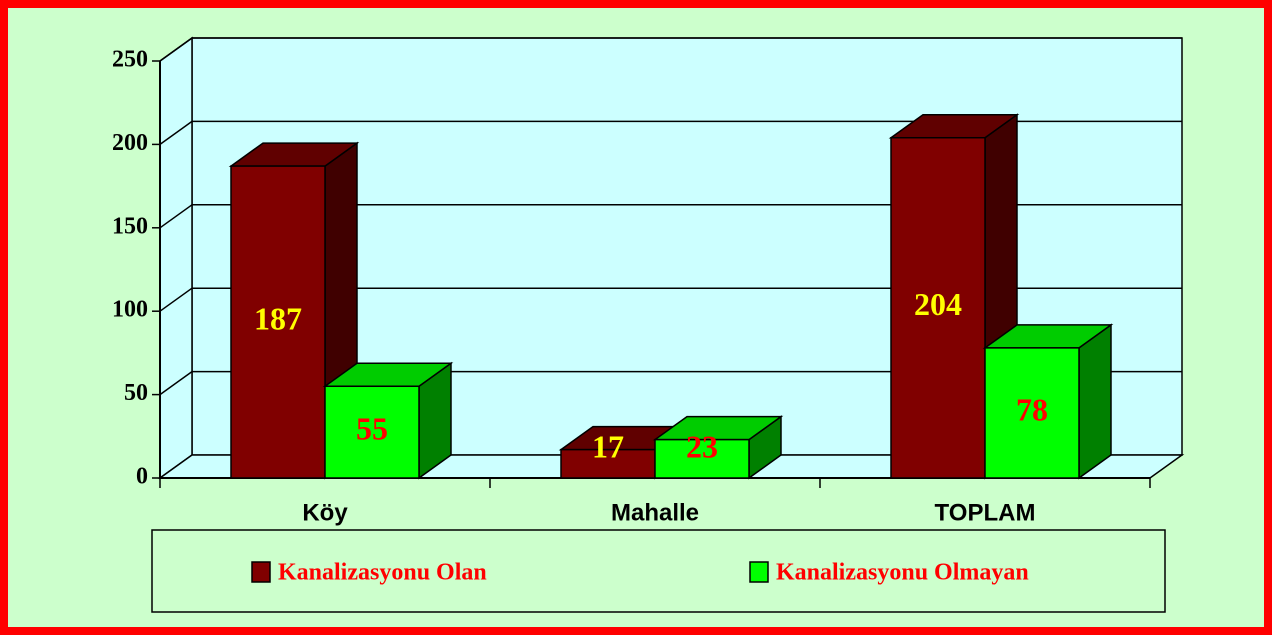 Image resolution: width=1272 pixels, height=635 pixels. What do you see at coordinates (902, 573) in the screenshot?
I see `legend-label: Kanalizasyonu Olmayan` at bounding box center [902, 573].